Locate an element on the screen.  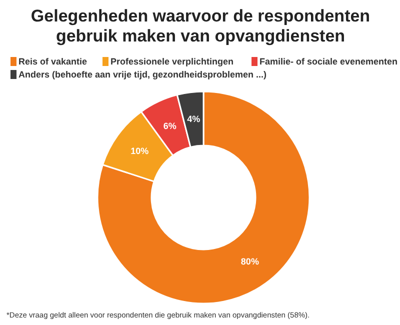
legend-label: Professionele verplichtingen is located at coordinates (172, 61).